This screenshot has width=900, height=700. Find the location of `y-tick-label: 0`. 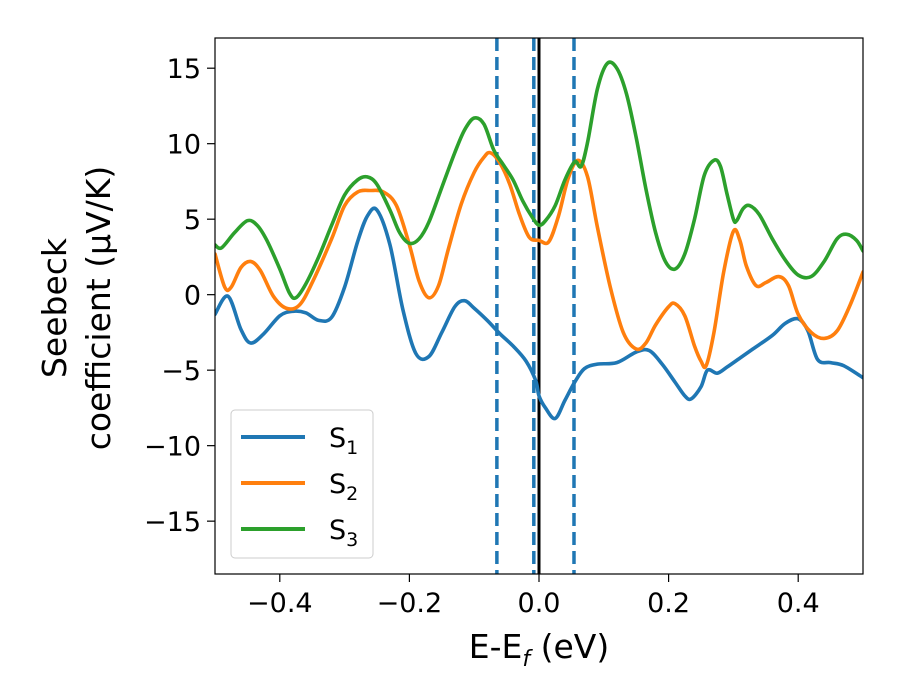

y-tick-label: 0 is located at coordinates (192, 296).